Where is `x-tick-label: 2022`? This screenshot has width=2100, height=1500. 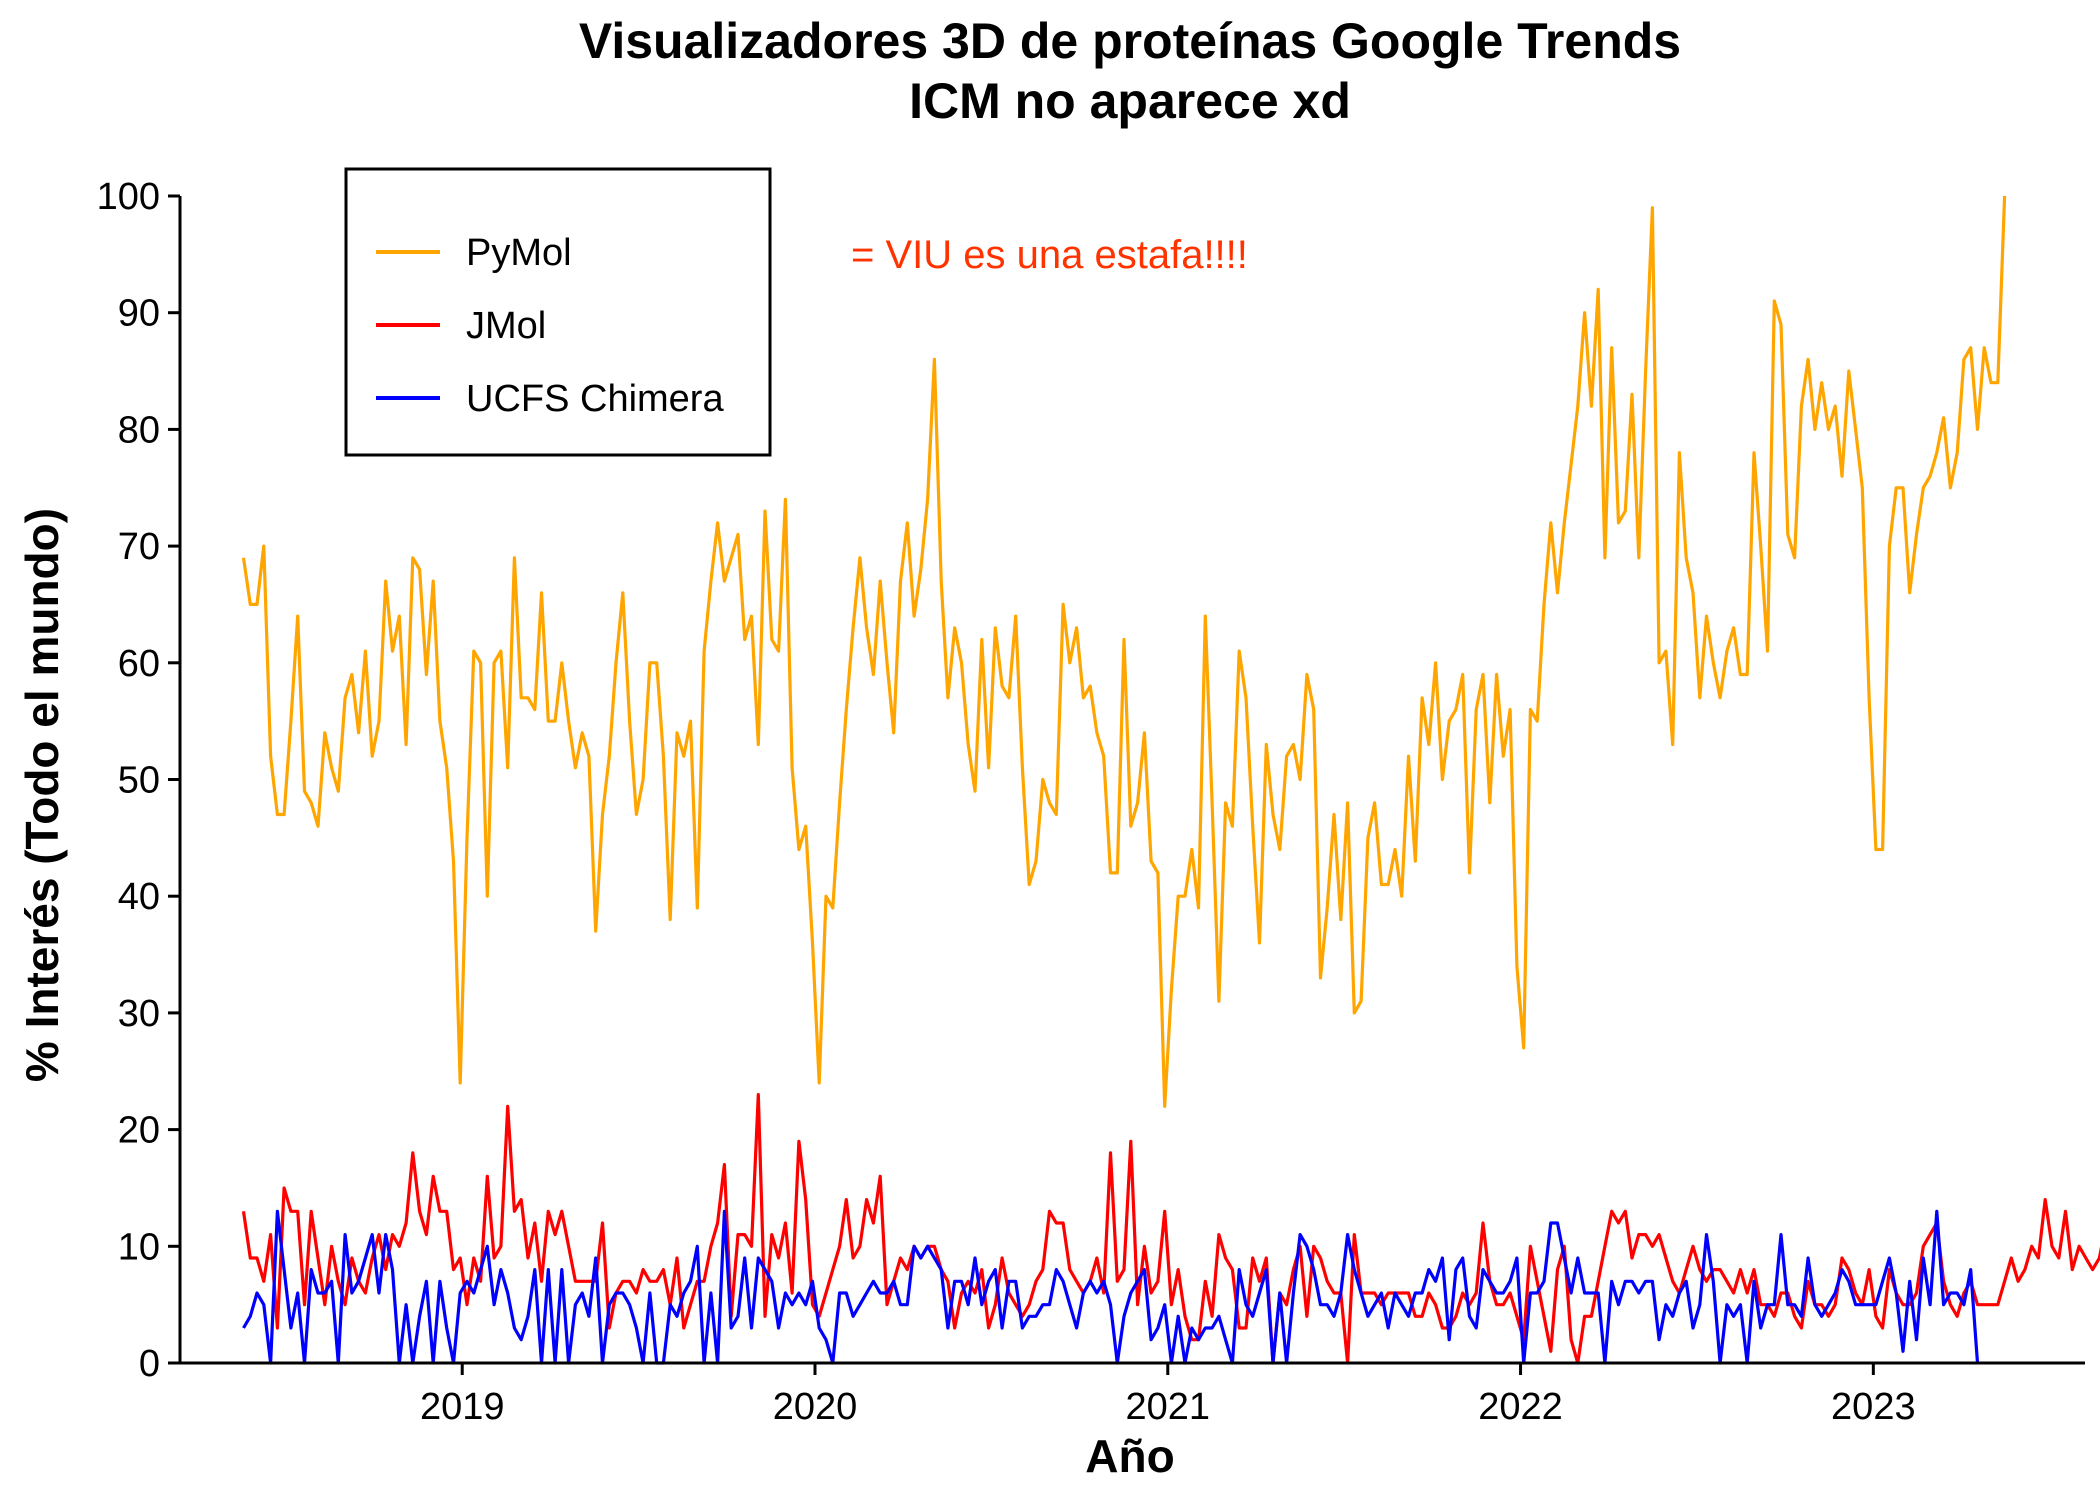
x-tick-label: 2022 is located at coordinates (1520, 1407).